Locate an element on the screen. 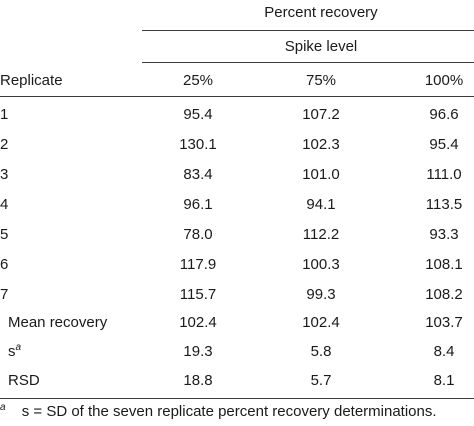 The height and width of the screenshot is (426, 474). column-header-75: 75% is located at coordinates (321, 80).